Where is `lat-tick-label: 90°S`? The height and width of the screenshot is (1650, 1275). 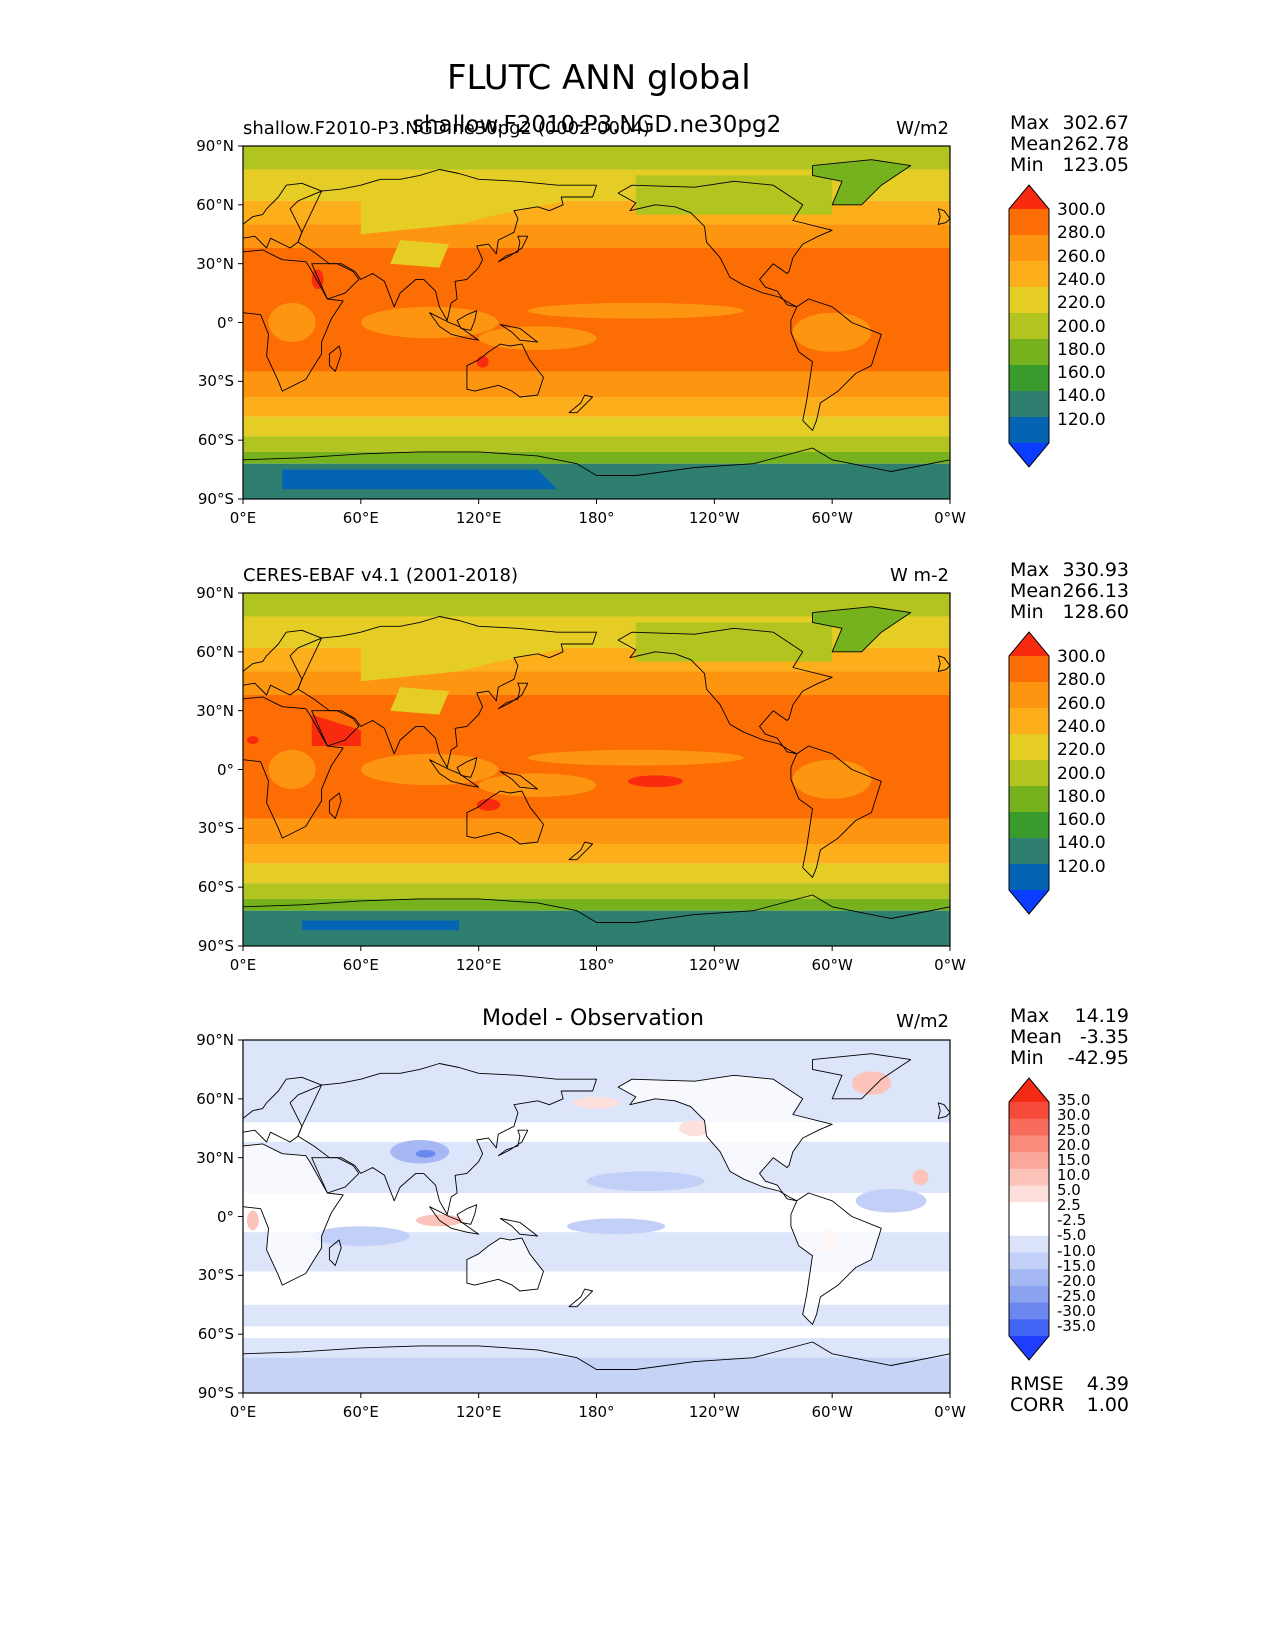 lat-tick-label: 90°S is located at coordinates (215, 946).